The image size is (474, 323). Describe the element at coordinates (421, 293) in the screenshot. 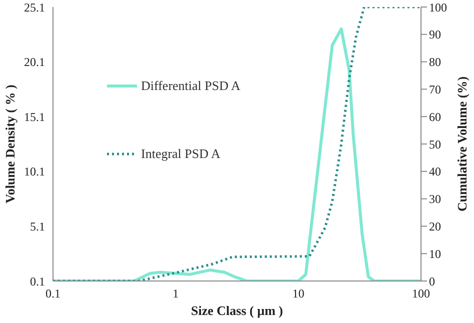

I see `x-tick-label: 100` at that location.